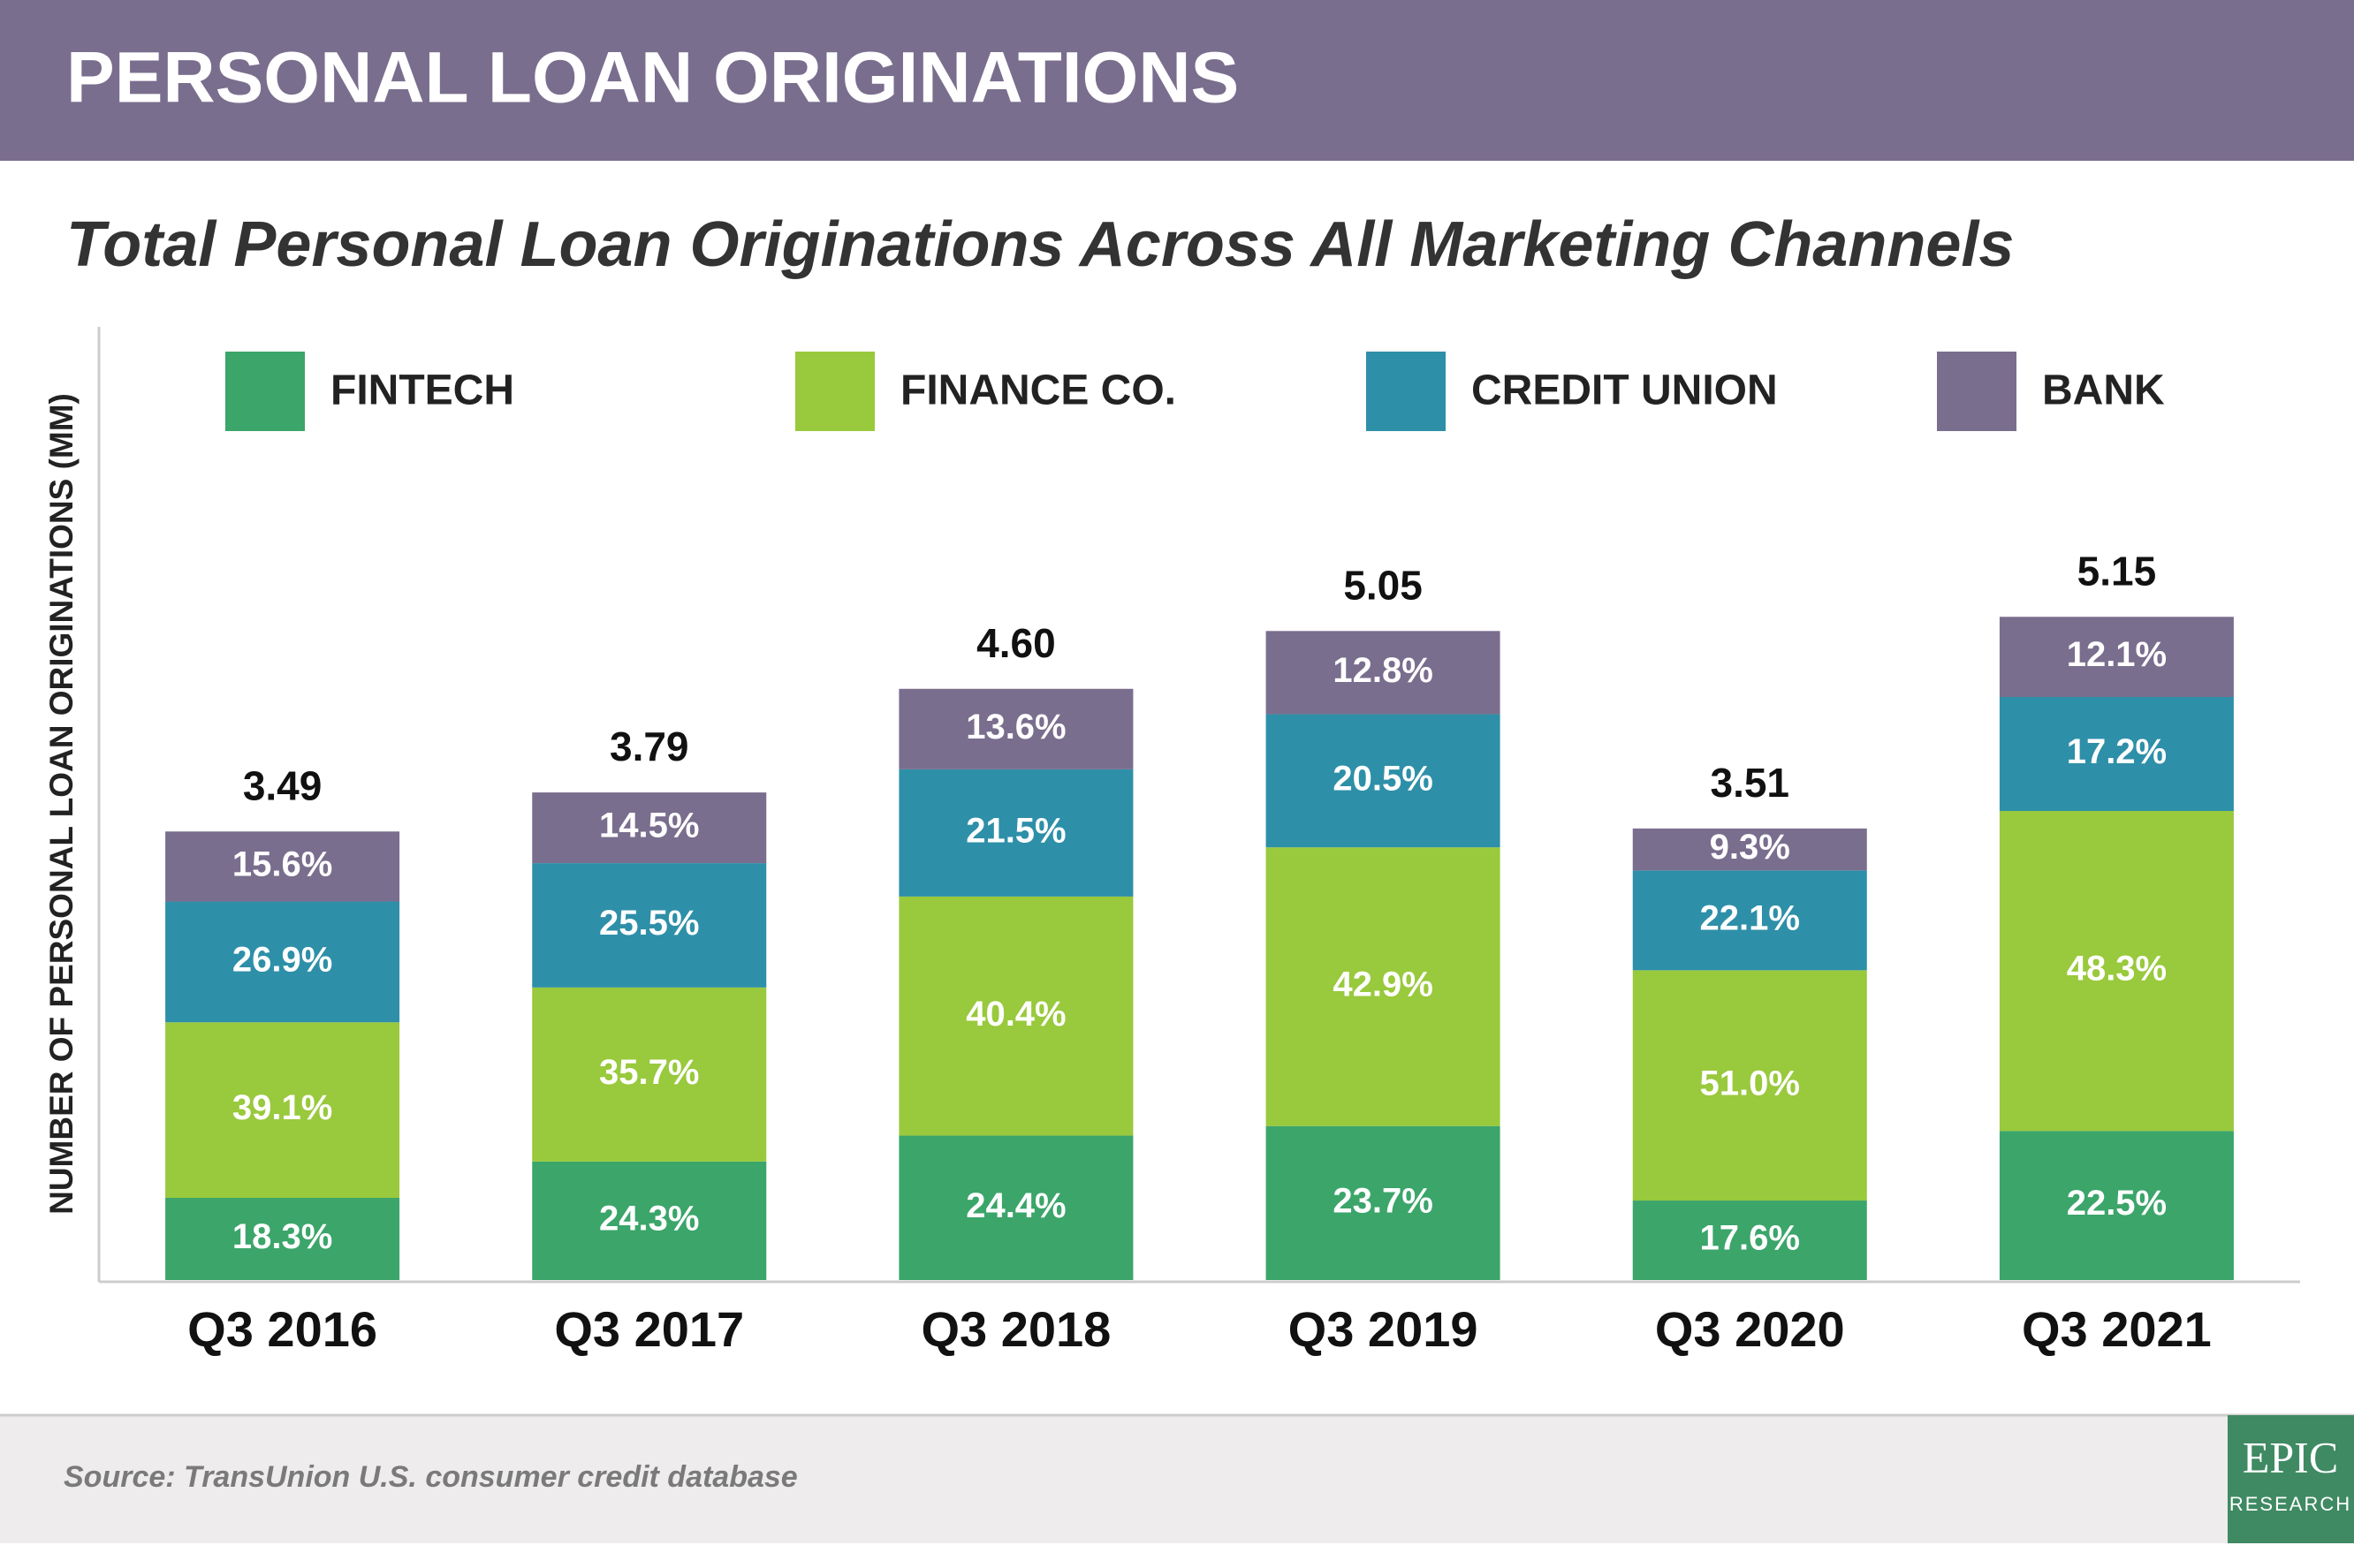 The width and height of the screenshot is (2354, 1568). I want to click on segment-label: 24.4%, so click(1016, 1205).